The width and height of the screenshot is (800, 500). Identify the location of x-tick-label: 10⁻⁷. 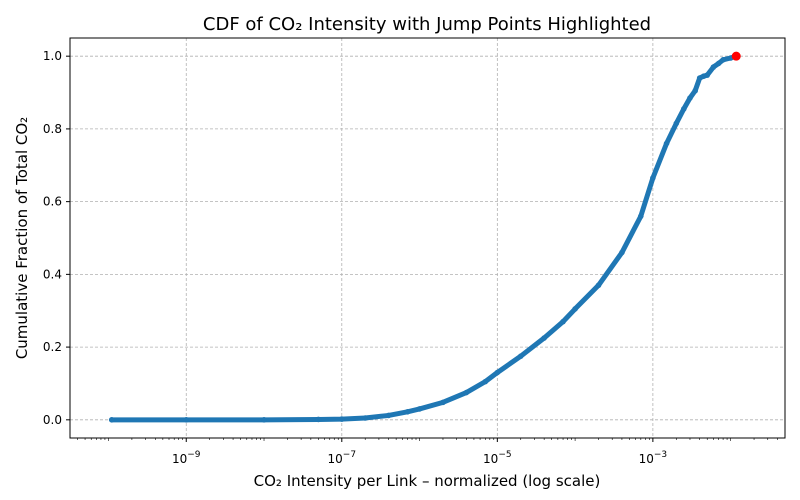
(342, 458).